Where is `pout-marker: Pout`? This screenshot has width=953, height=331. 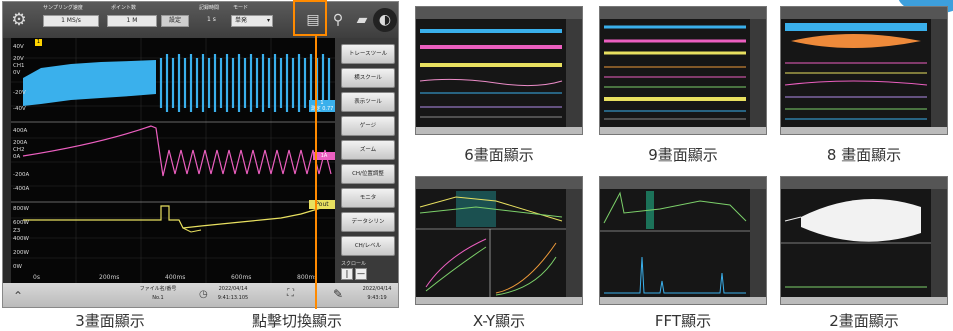 pout-marker: Pout is located at coordinates (322, 204).